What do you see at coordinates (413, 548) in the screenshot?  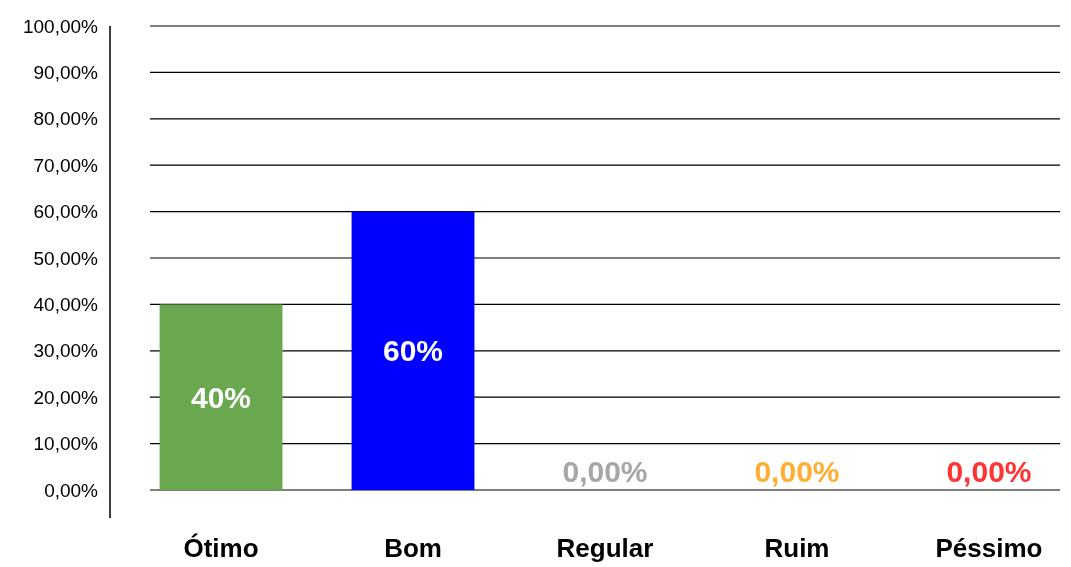 I see `x-tick-label: Bom` at bounding box center [413, 548].